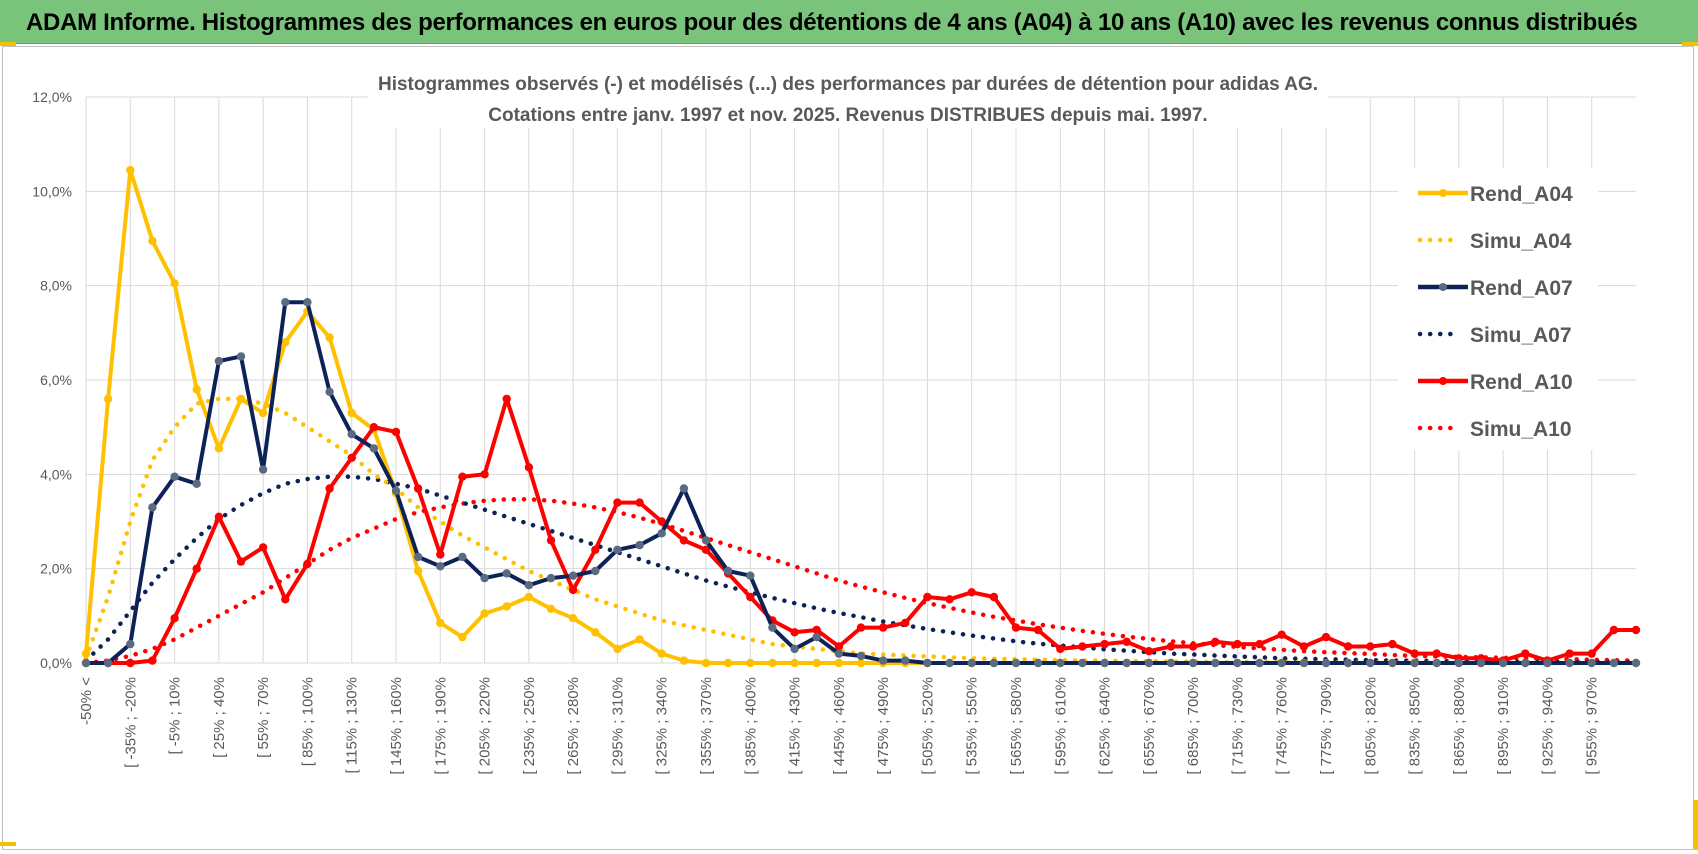  Describe the element at coordinates (56, 474) in the screenshot. I see `y-tick-label: 4,0%` at that location.